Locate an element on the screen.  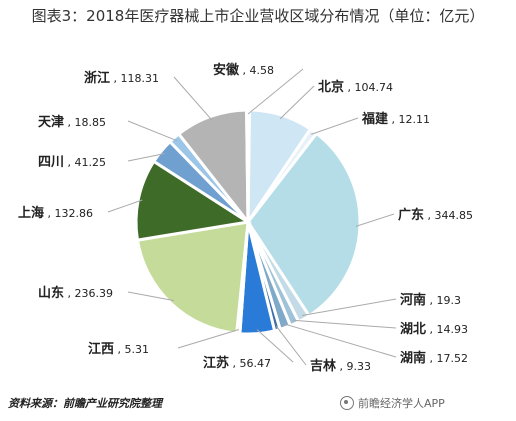
chart-title: 图表3：2018年医疗器械上市企业营收区域分布情况（单位：亿元） is located at coordinates (258, 16).